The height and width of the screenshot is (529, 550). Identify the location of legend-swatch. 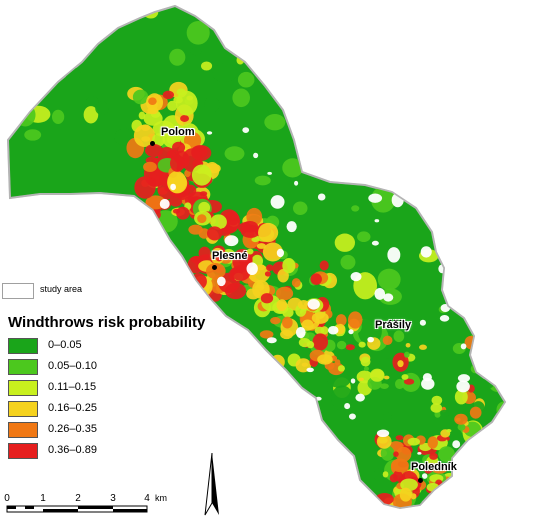
(23, 430).